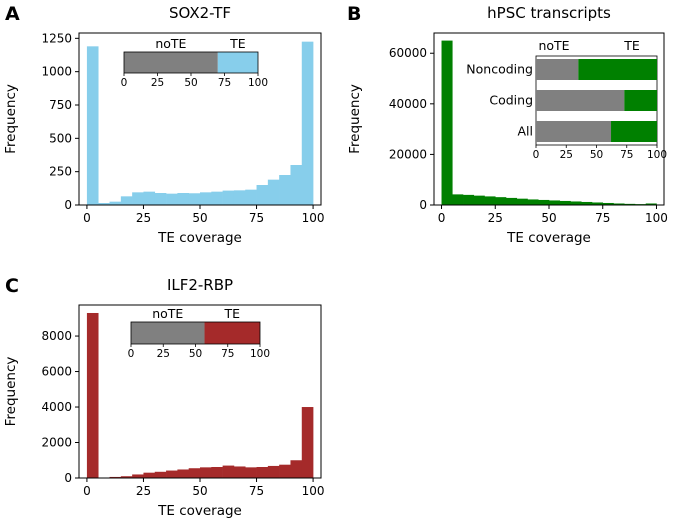  What do you see at coordinates (60, 105) in the screenshot?
I see `y-tick-label: 750` at bounding box center [60, 105].